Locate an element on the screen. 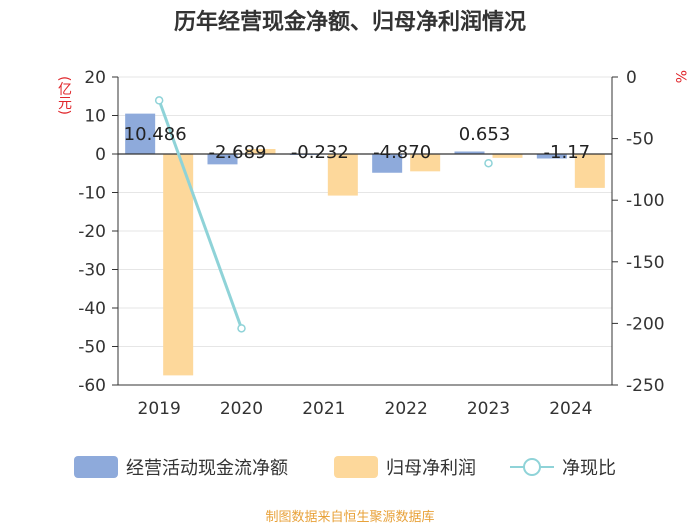 The width and height of the screenshot is (700, 525). legend-label-cash-flow: 经营活动现金流净额 is located at coordinates (207, 468).